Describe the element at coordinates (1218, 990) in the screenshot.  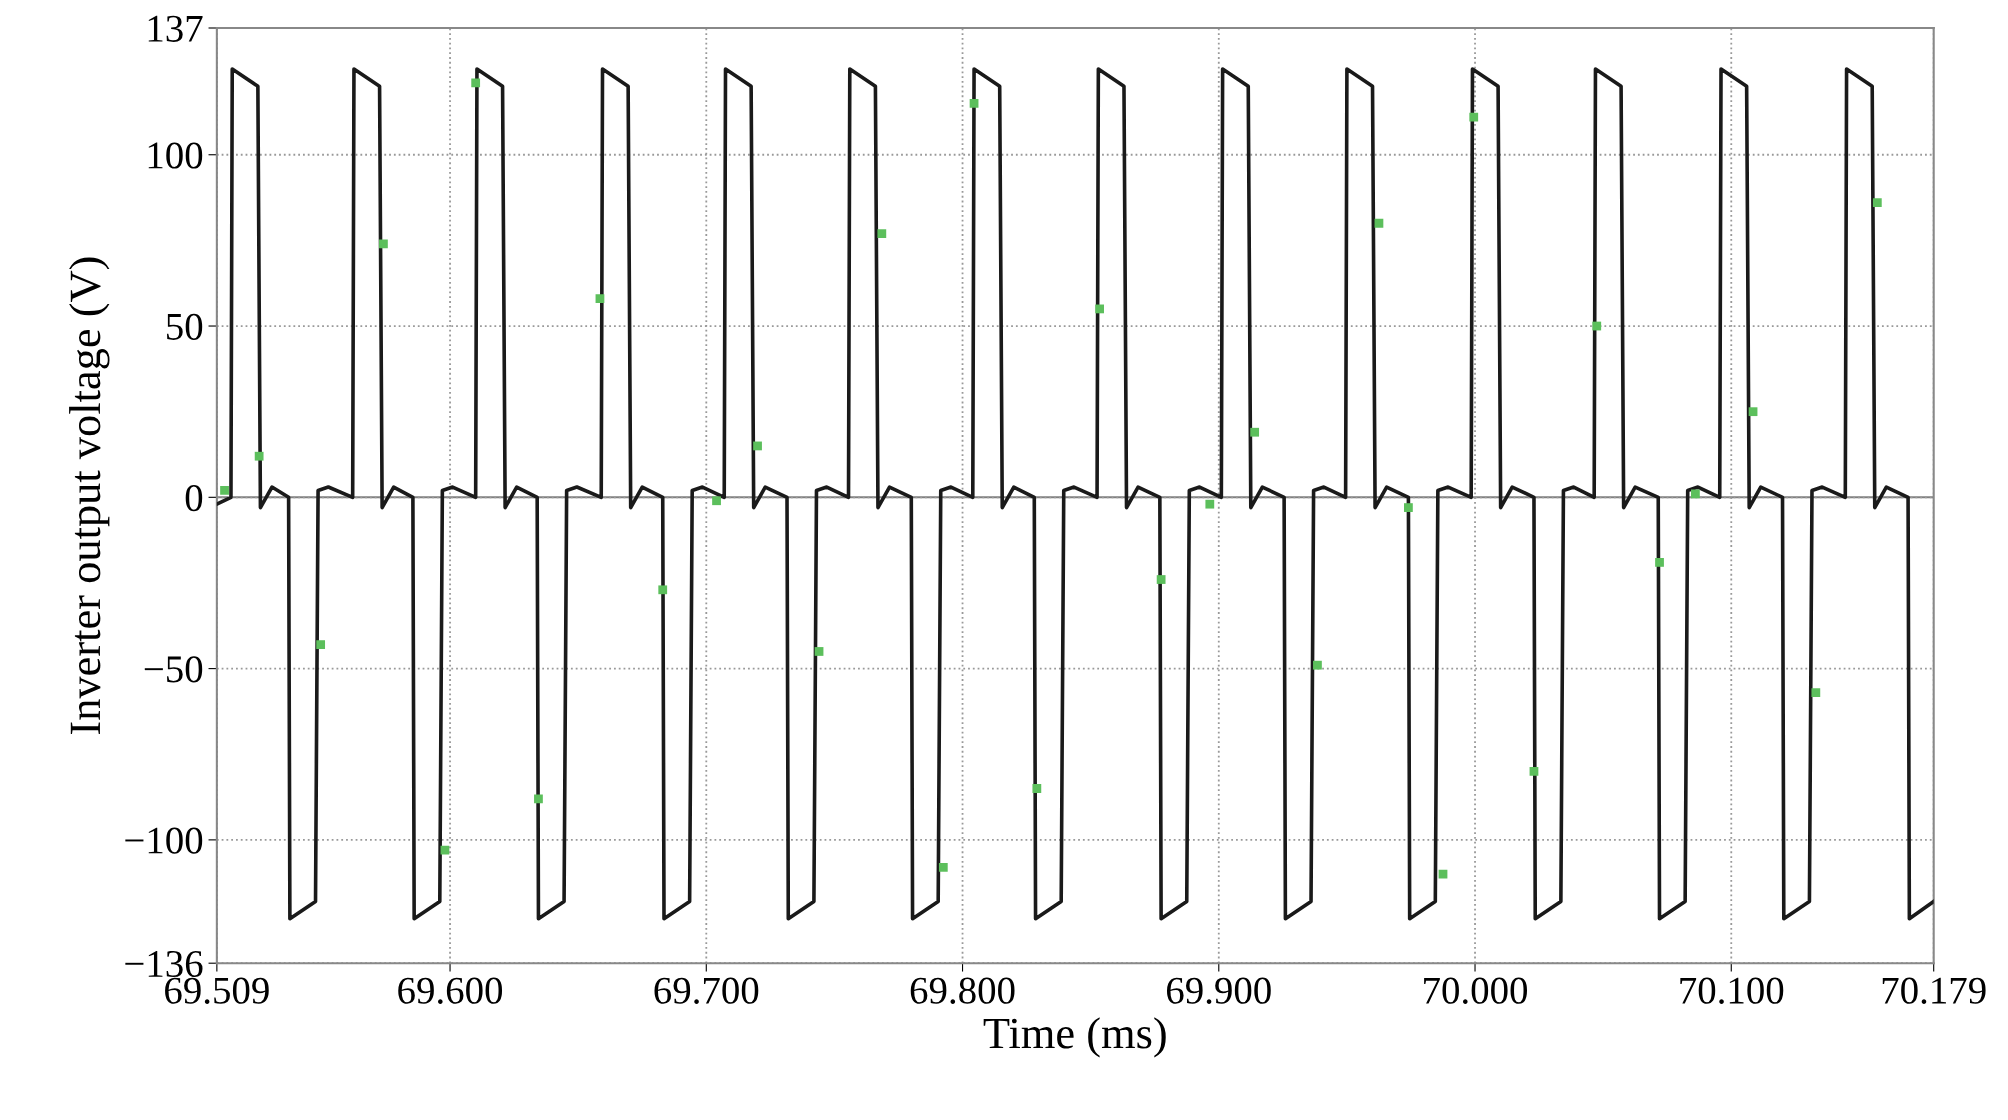
I see `x-tick-label: 69.900` at that location.